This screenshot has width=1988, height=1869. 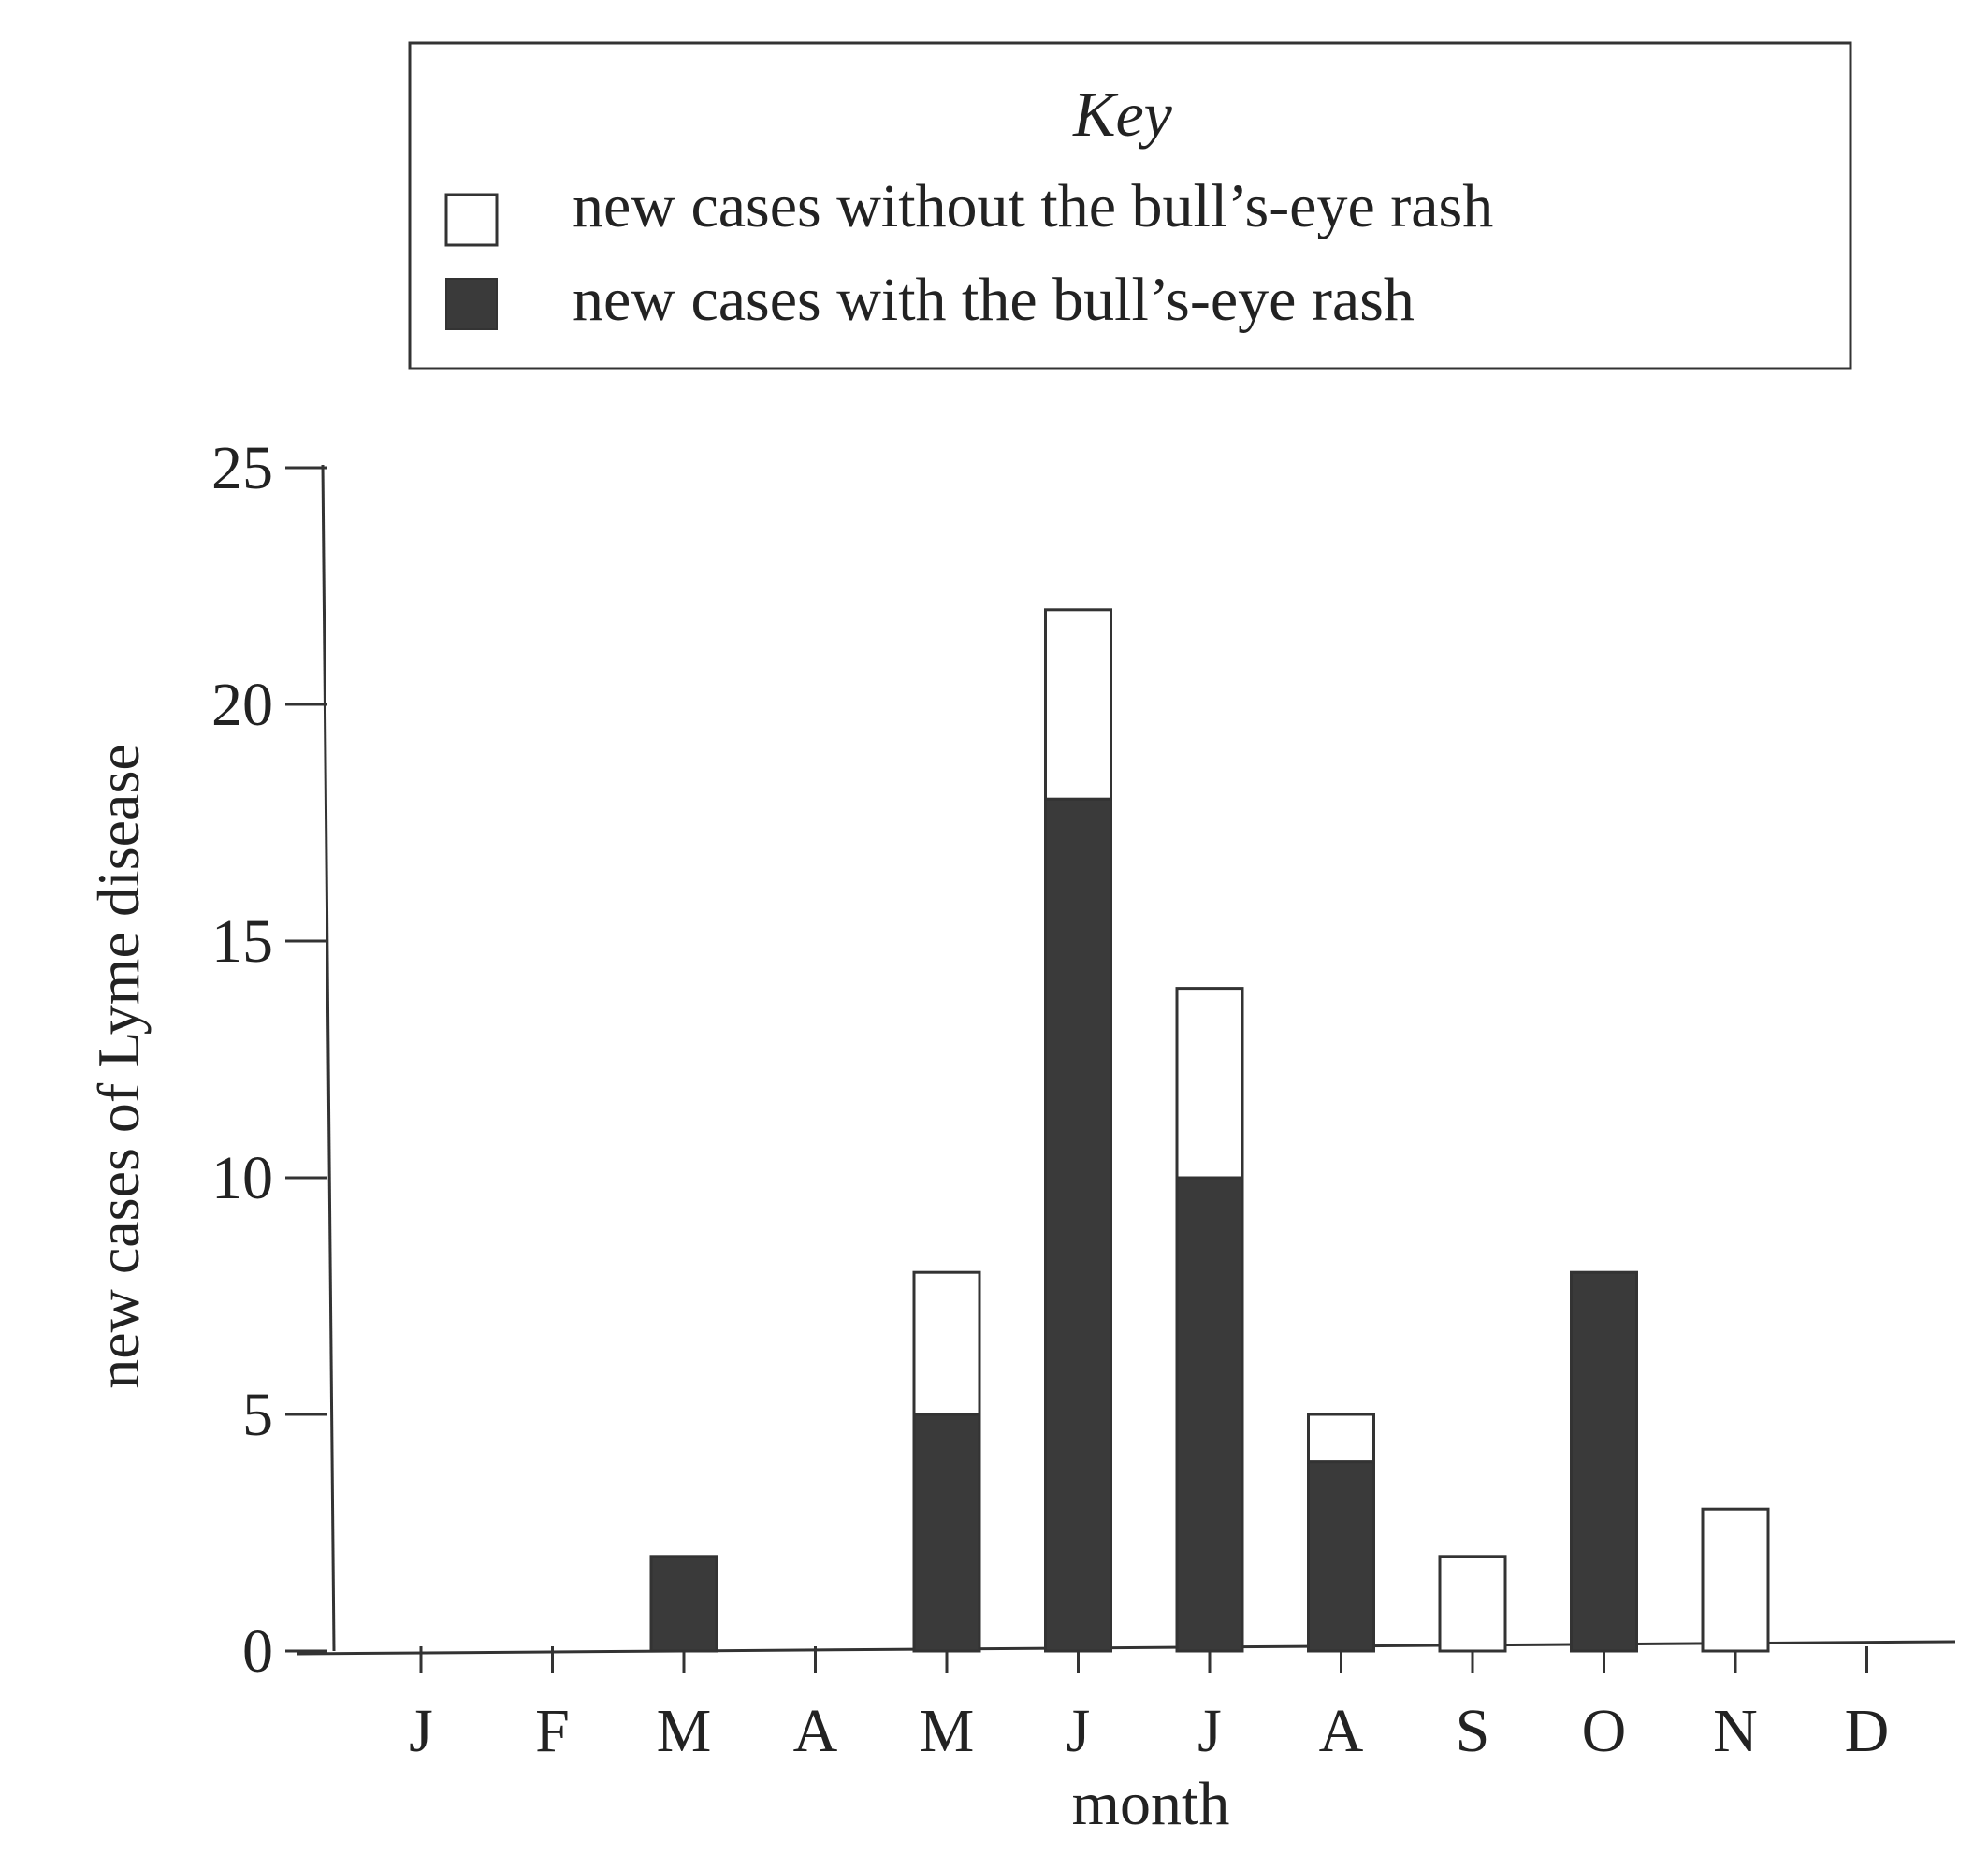 I want to click on y-tick-label: 10, so click(x=242, y=1178).